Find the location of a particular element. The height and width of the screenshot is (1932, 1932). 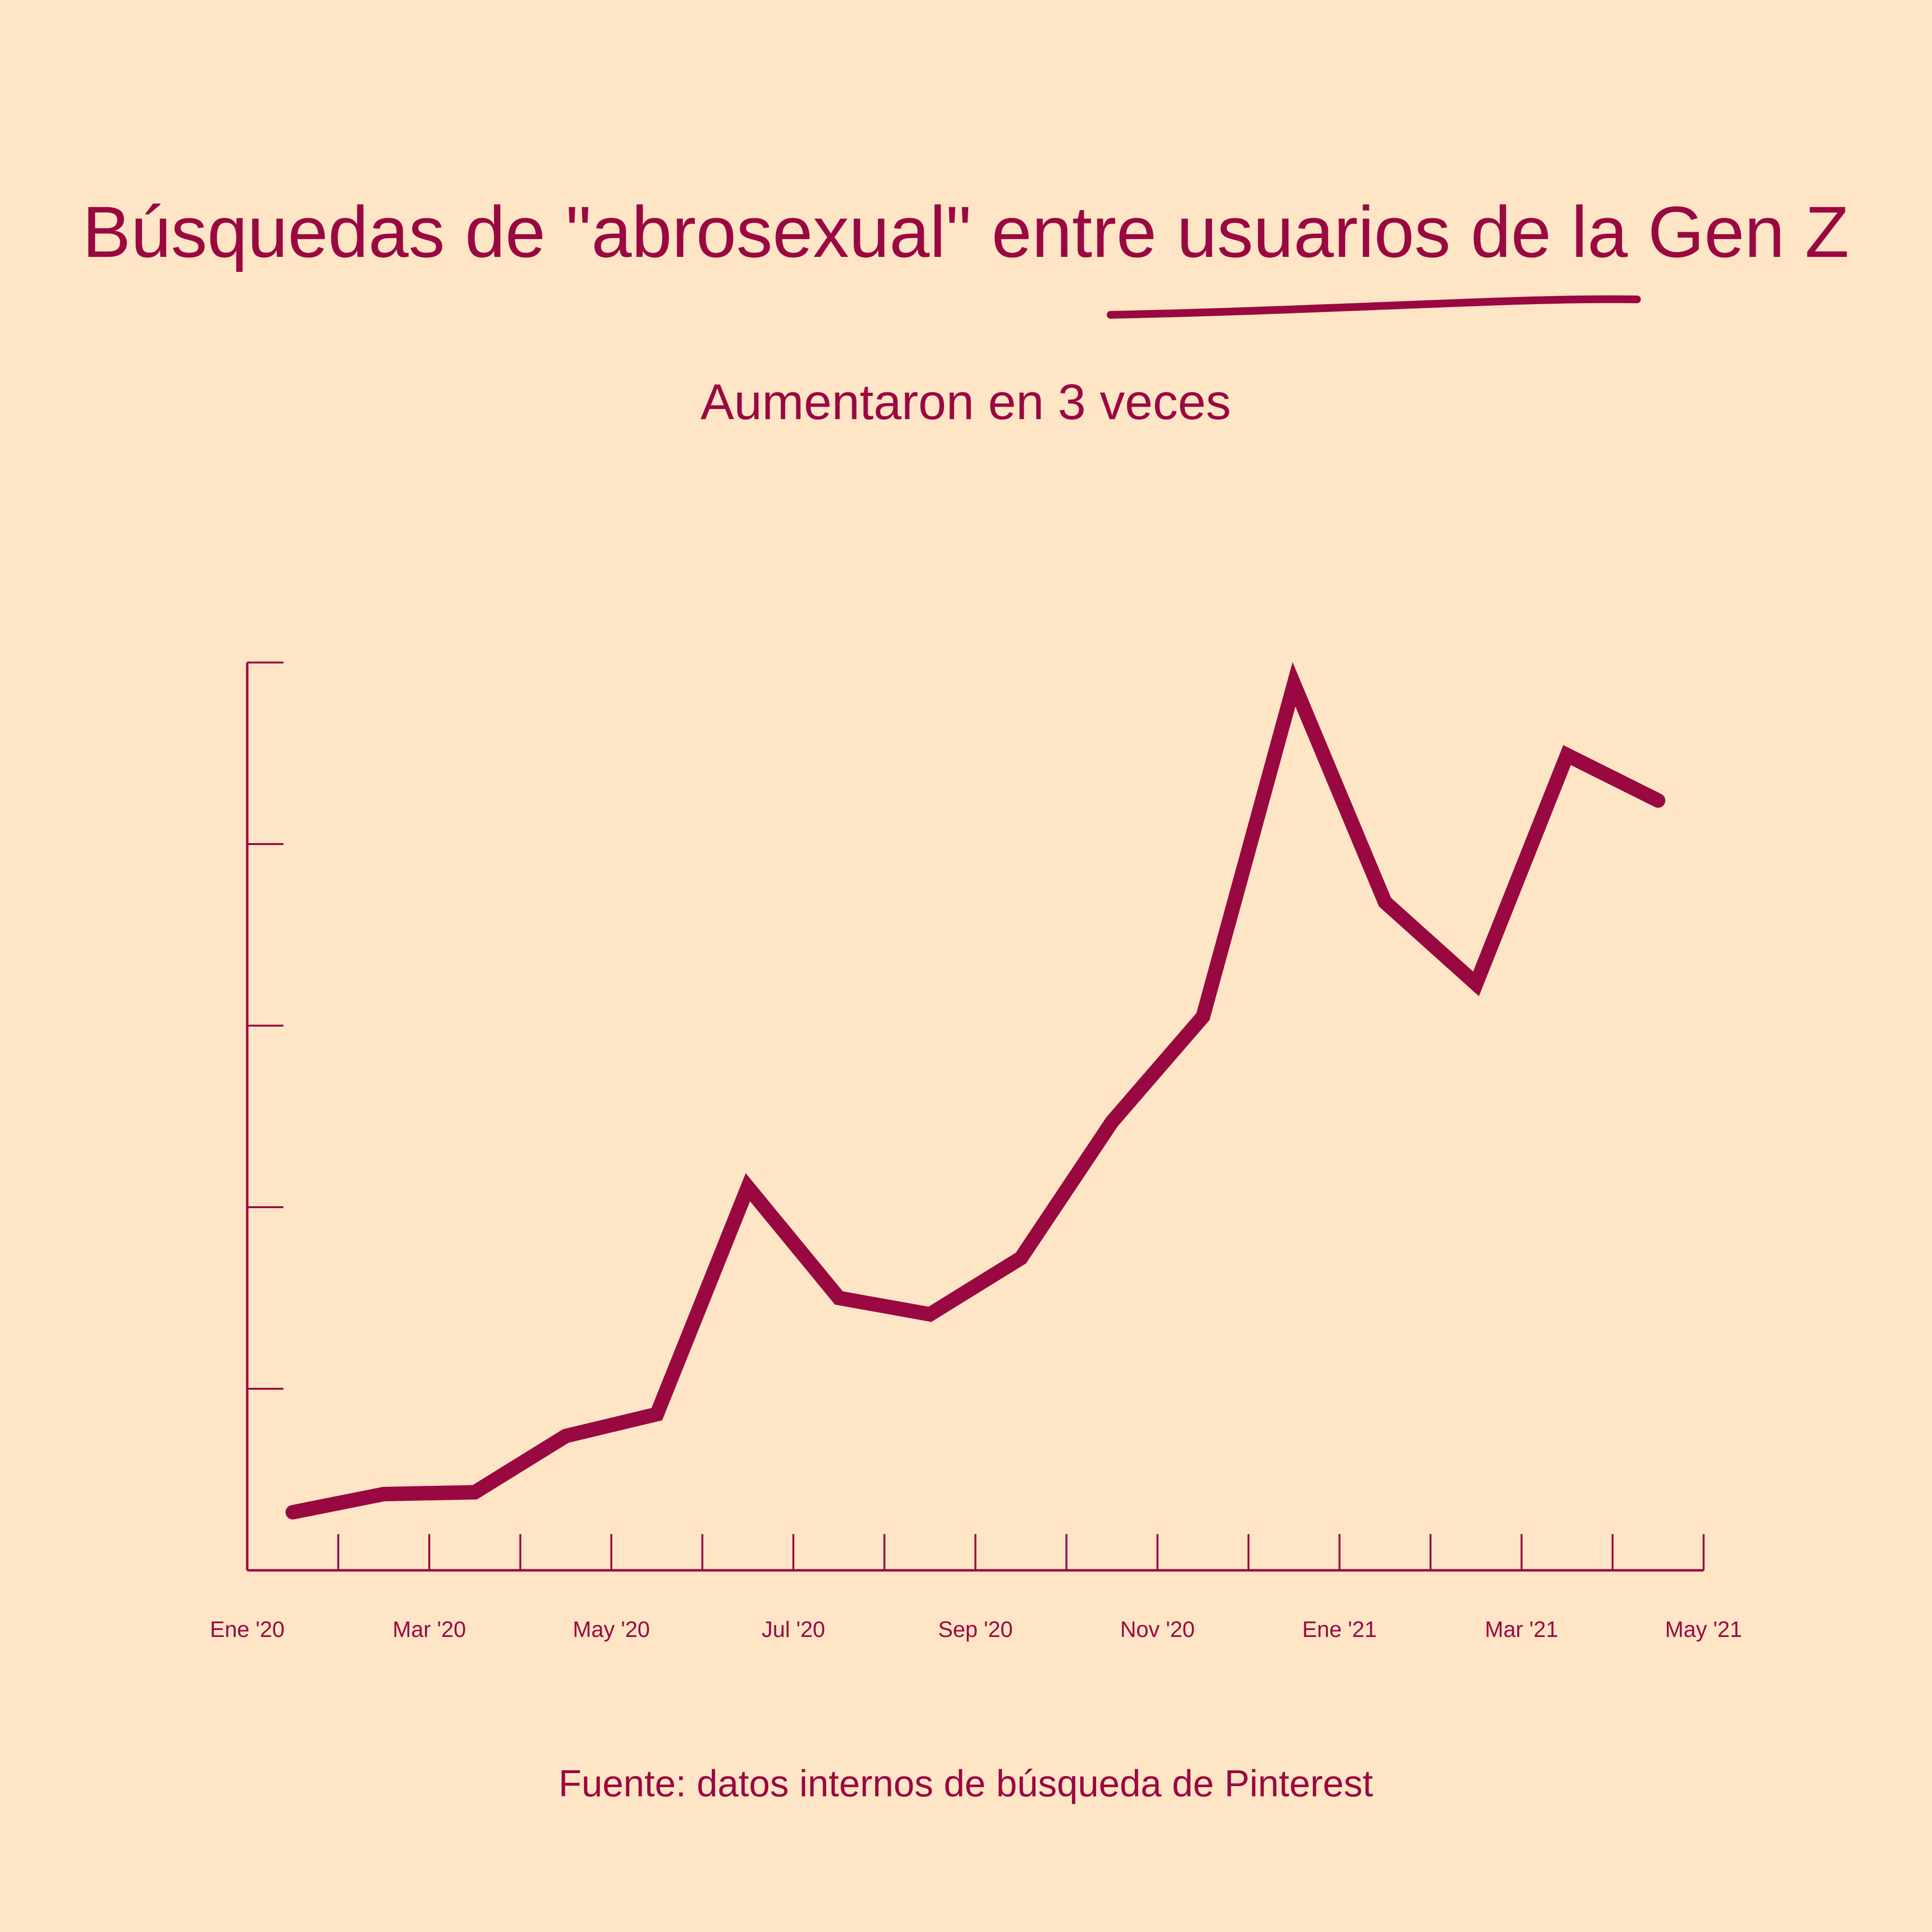

x-tick-label: Ene '21 is located at coordinates (1339, 1629).